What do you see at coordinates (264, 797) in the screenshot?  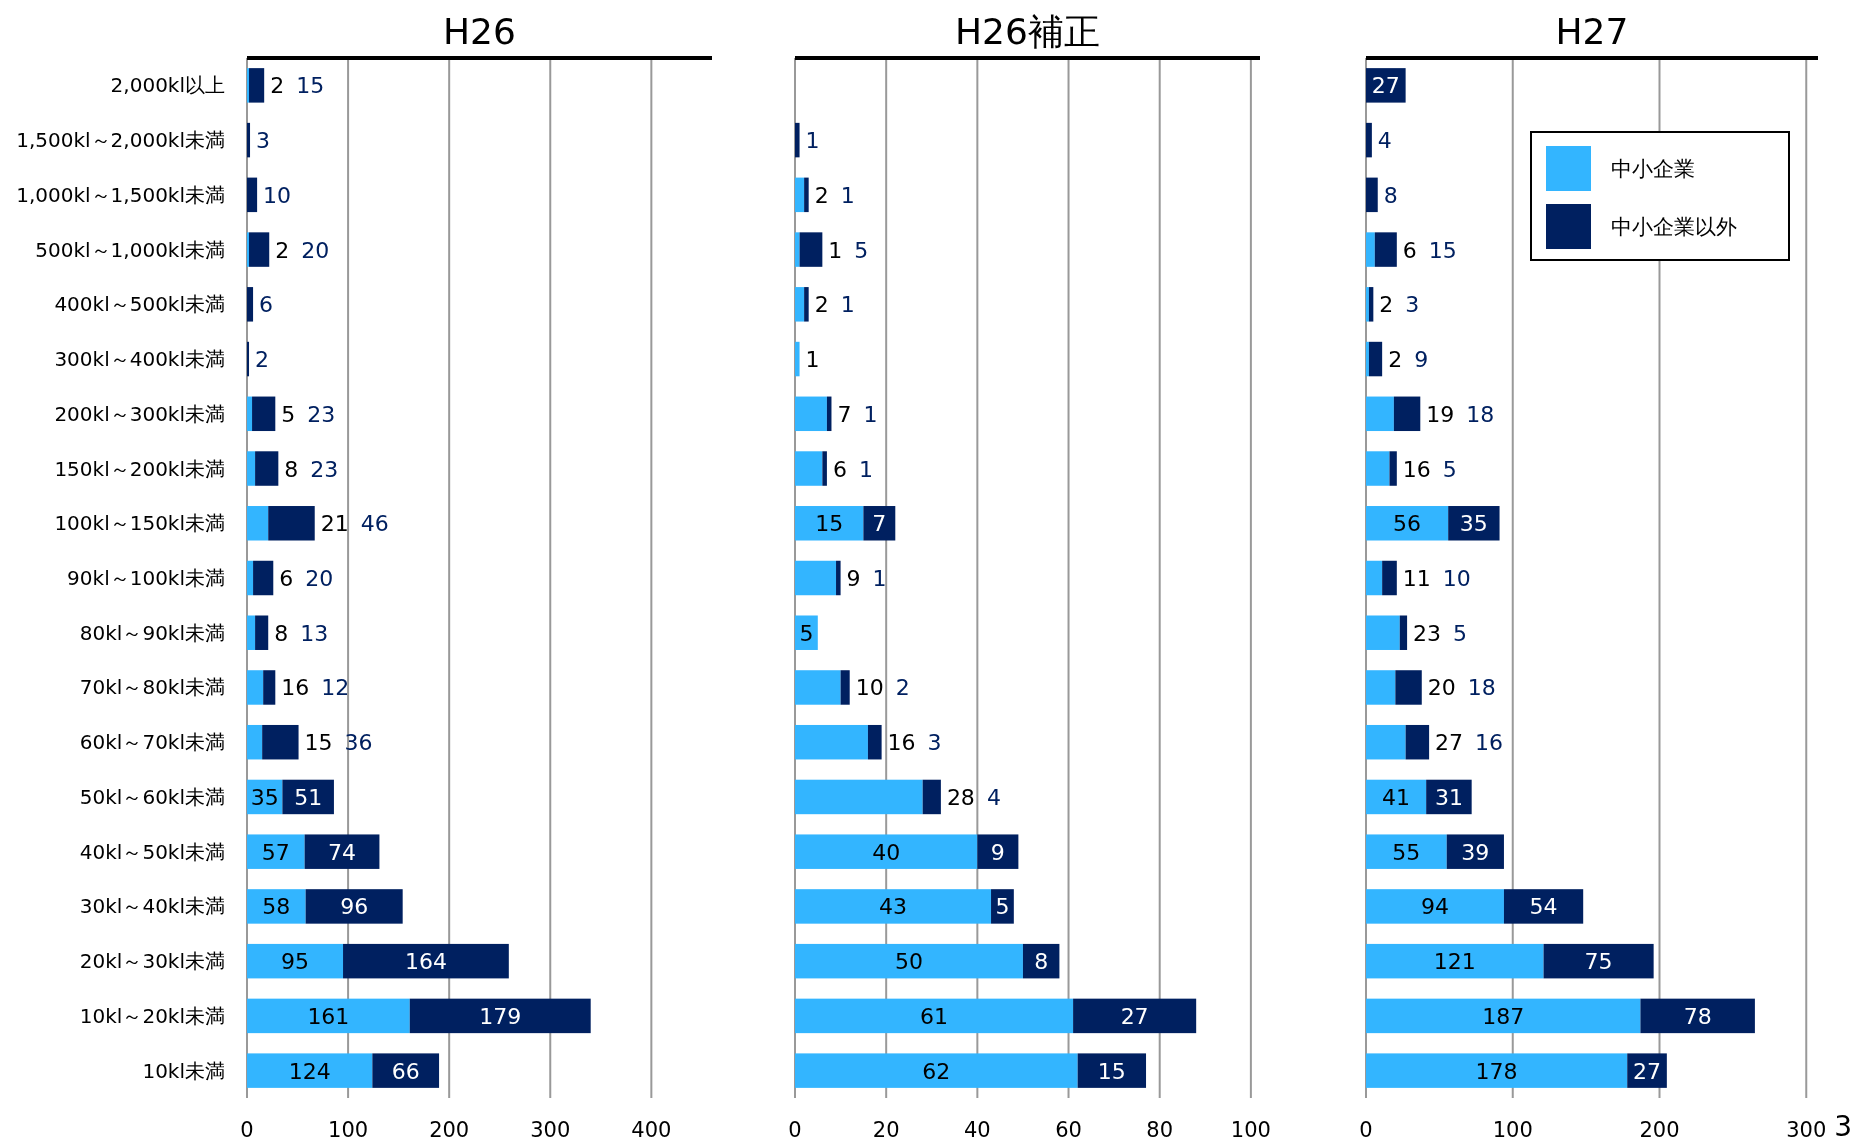 I see `data-label: 35` at bounding box center [264, 797].